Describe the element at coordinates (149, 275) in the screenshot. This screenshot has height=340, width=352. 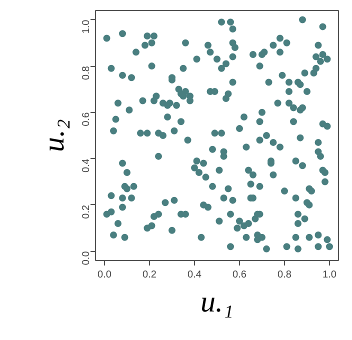
I see `x-tick-label: 0.2` at that location.